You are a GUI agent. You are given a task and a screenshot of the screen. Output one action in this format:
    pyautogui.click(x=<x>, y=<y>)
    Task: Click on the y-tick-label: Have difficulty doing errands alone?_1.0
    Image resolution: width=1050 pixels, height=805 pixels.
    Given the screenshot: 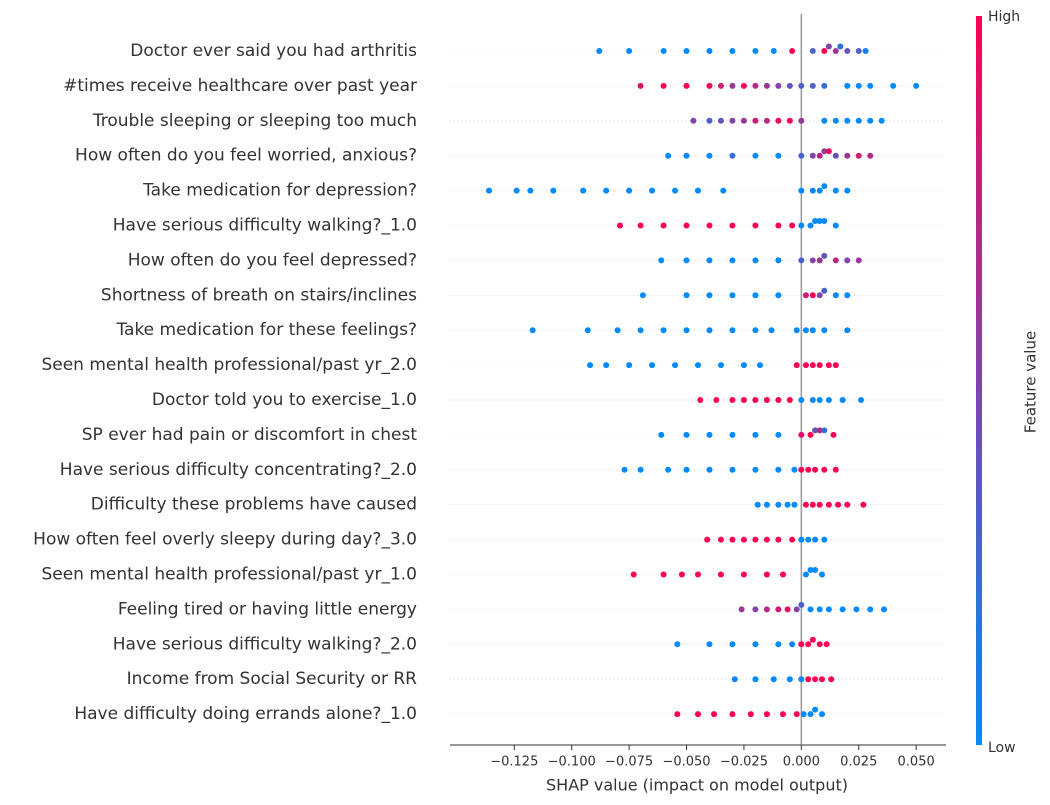 What is the action you would take?
    pyautogui.click(x=245, y=714)
    